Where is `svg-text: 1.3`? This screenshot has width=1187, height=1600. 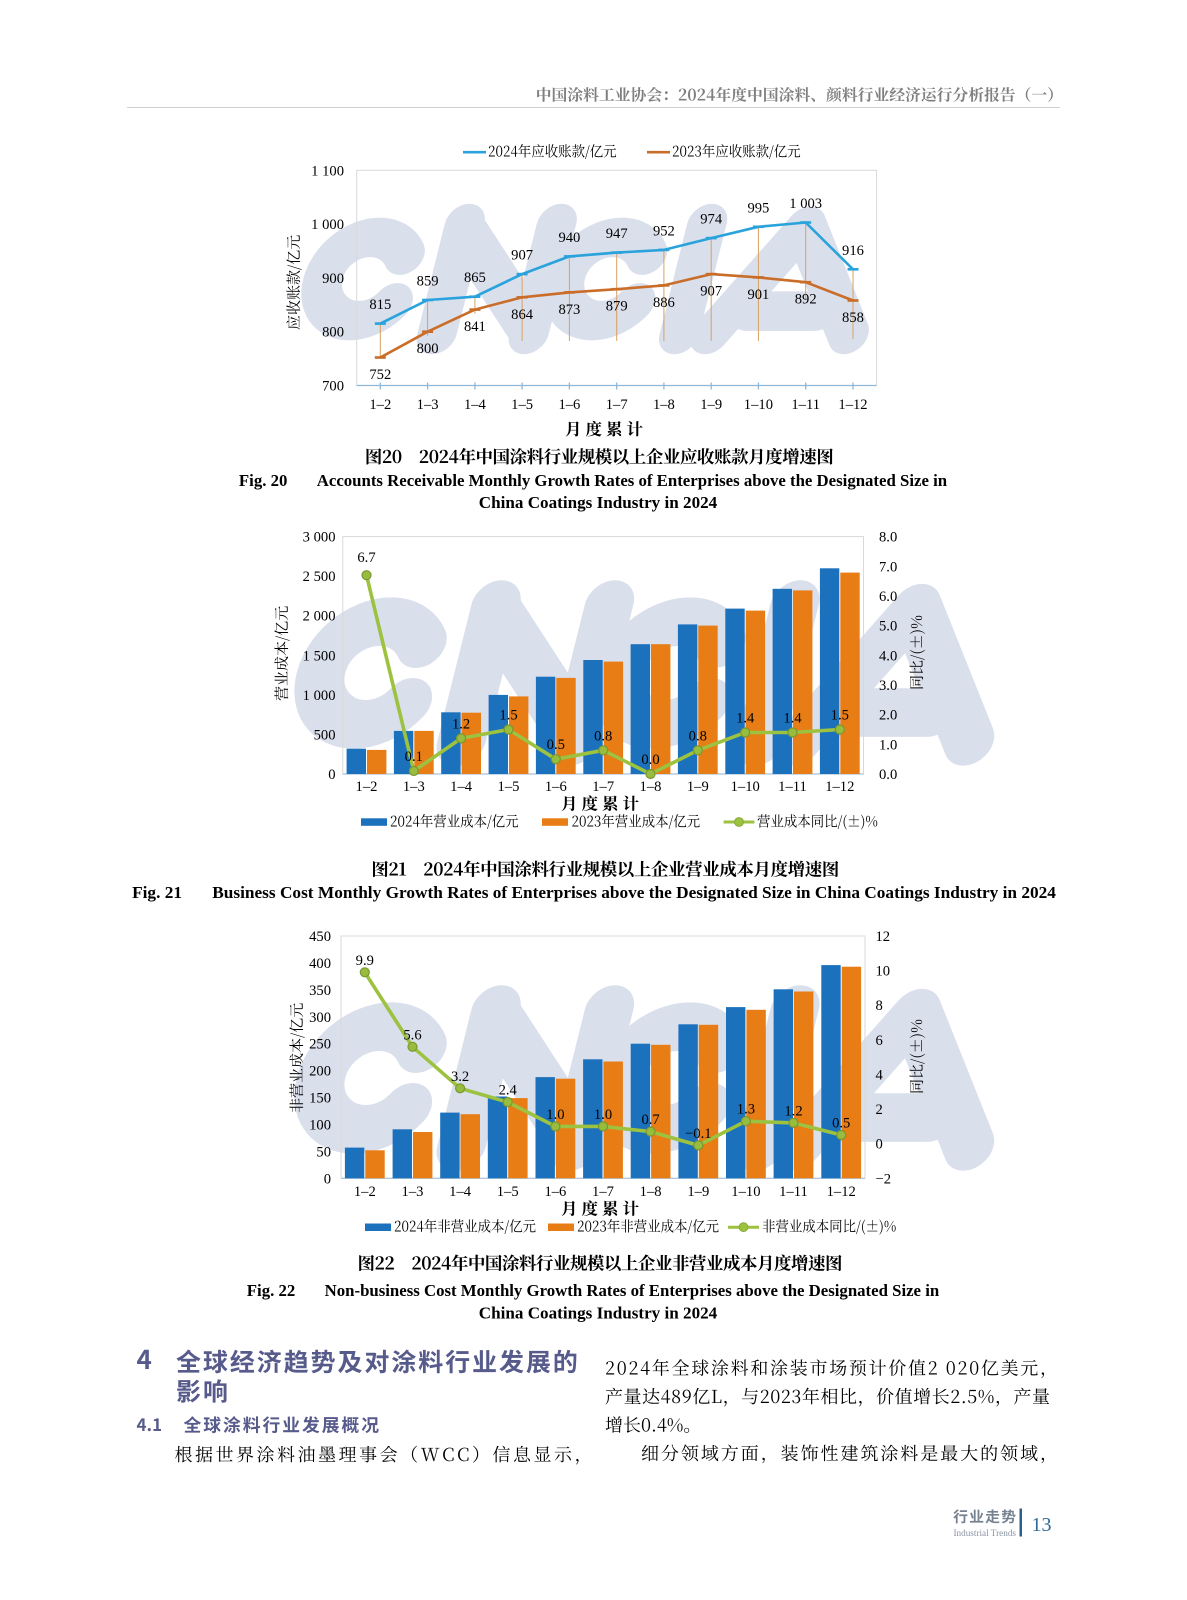
svg-text: 1.3 is located at coordinates (746, 1110).